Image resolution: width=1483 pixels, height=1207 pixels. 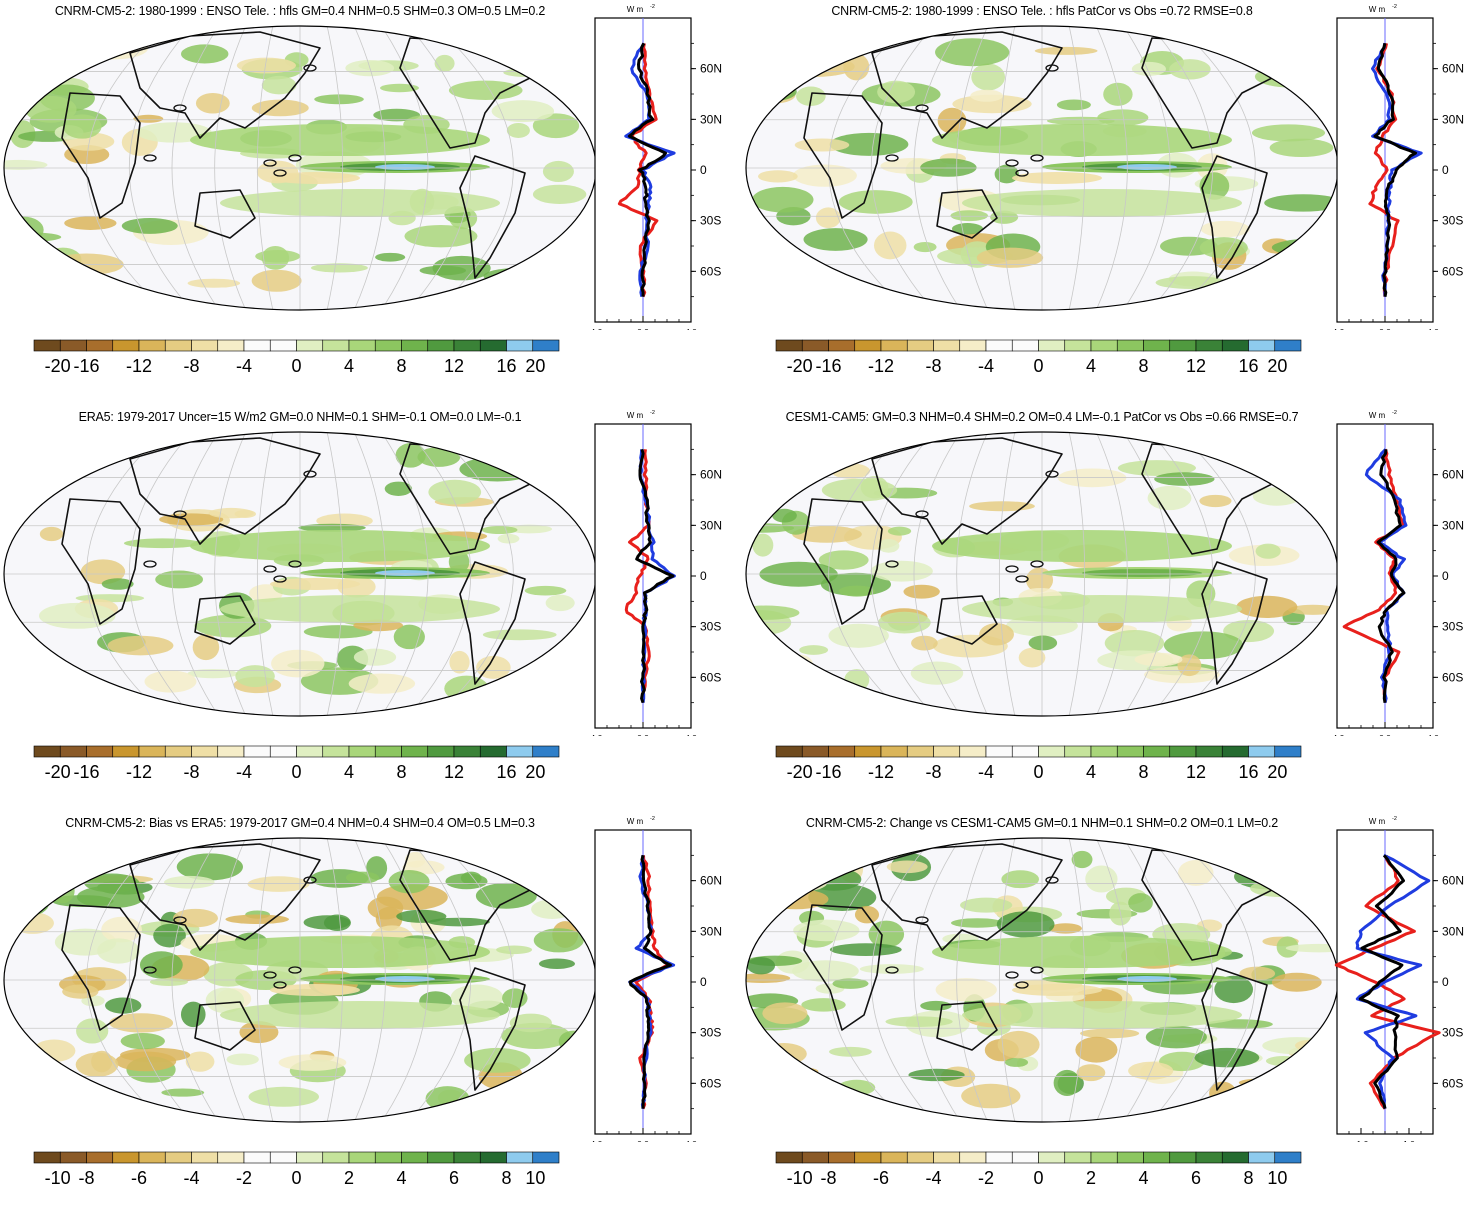 I want to click on colorbar-label: 2, so click(x=1091, y=1178).